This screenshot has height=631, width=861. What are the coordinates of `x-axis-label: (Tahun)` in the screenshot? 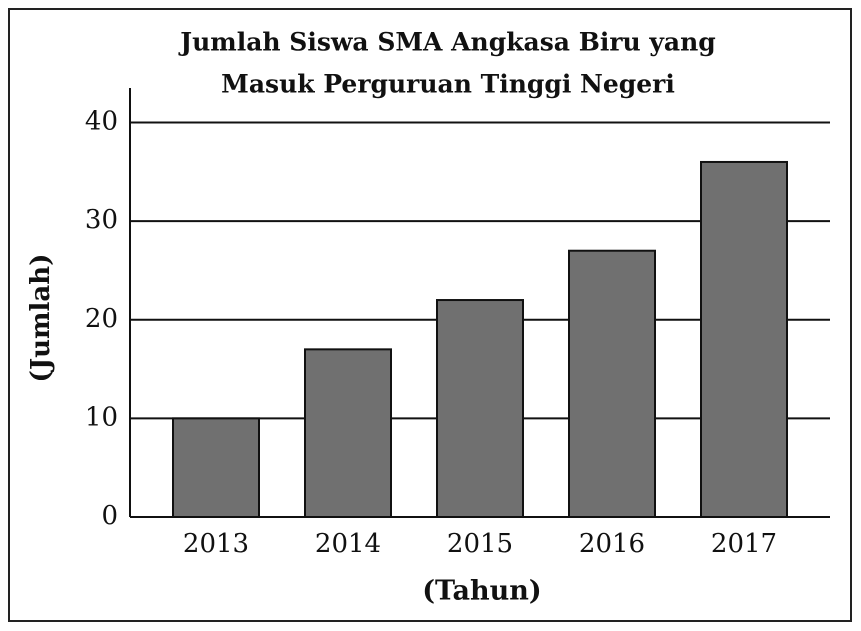 It's located at (481, 591).